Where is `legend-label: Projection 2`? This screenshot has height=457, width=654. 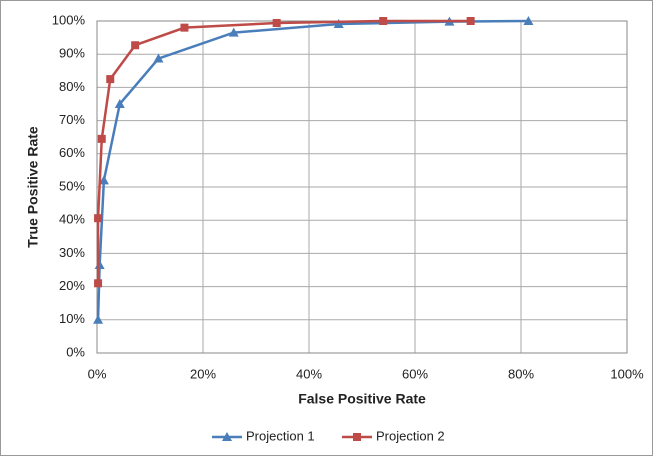 legend-label: Projection 2 is located at coordinates (410, 435).